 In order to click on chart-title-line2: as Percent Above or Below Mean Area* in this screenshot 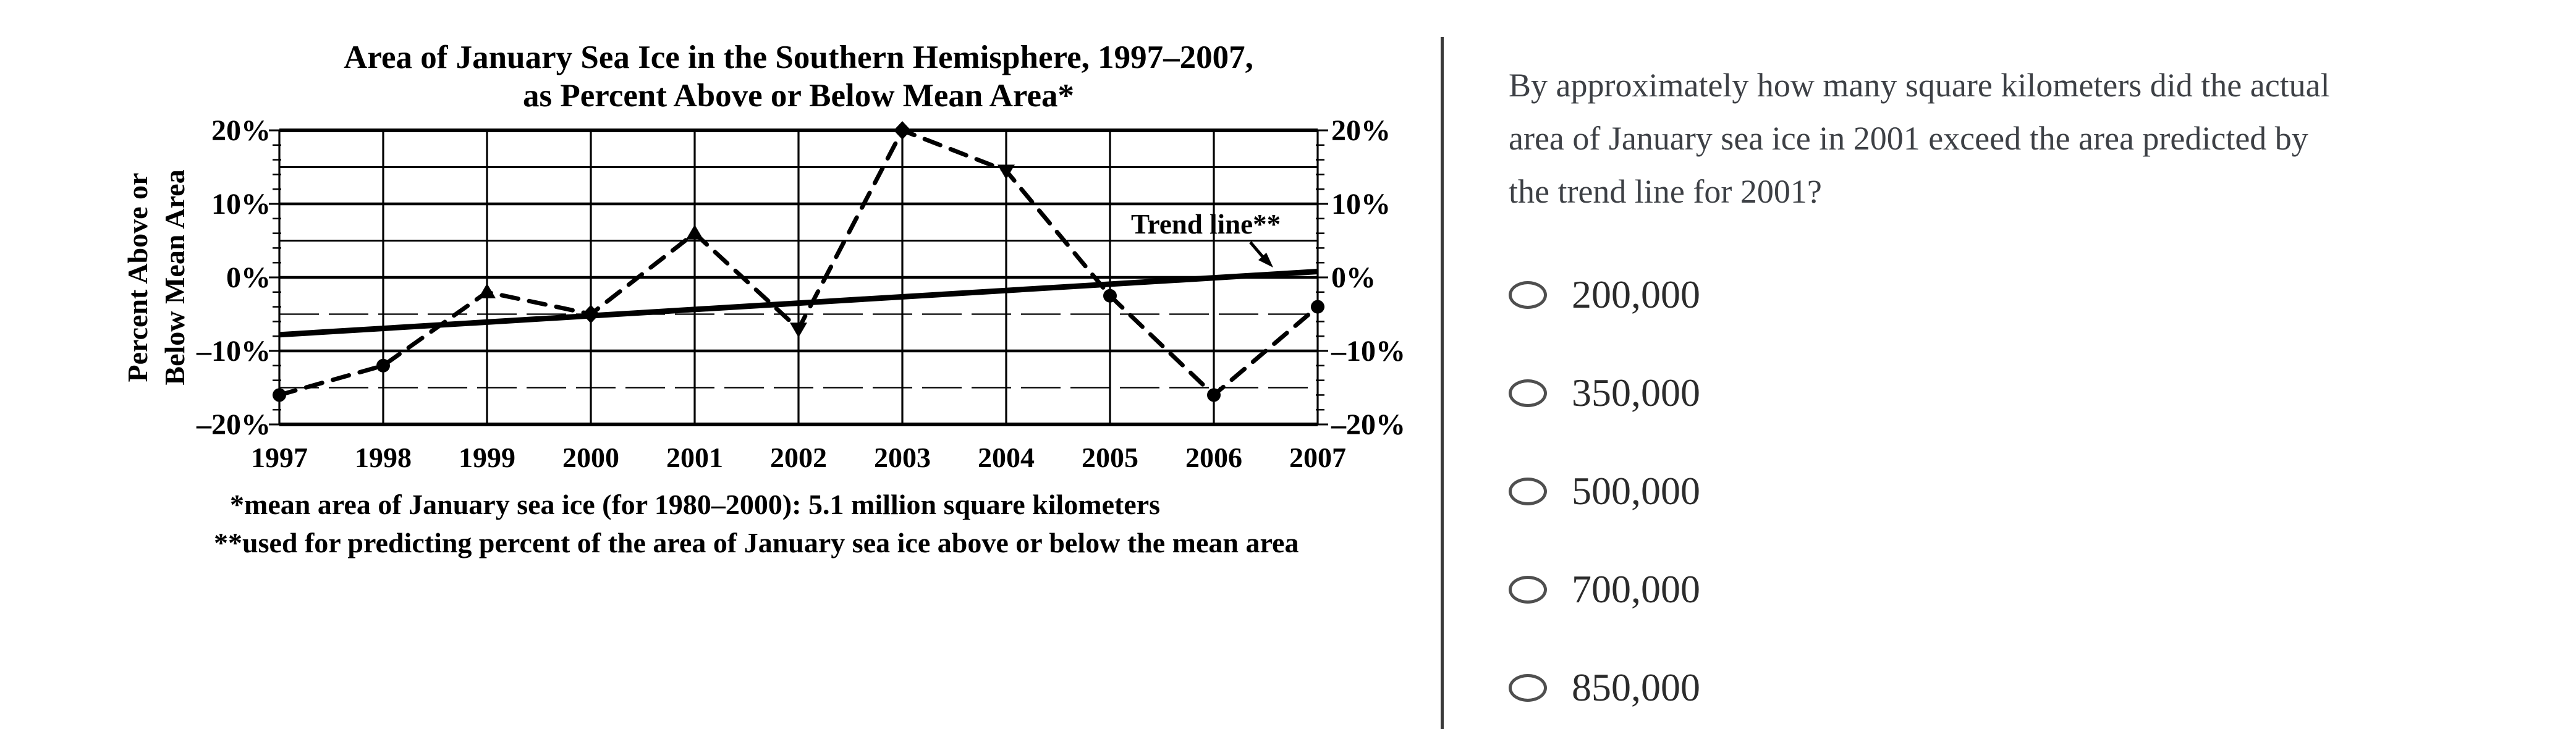, I will do `click(798, 96)`.